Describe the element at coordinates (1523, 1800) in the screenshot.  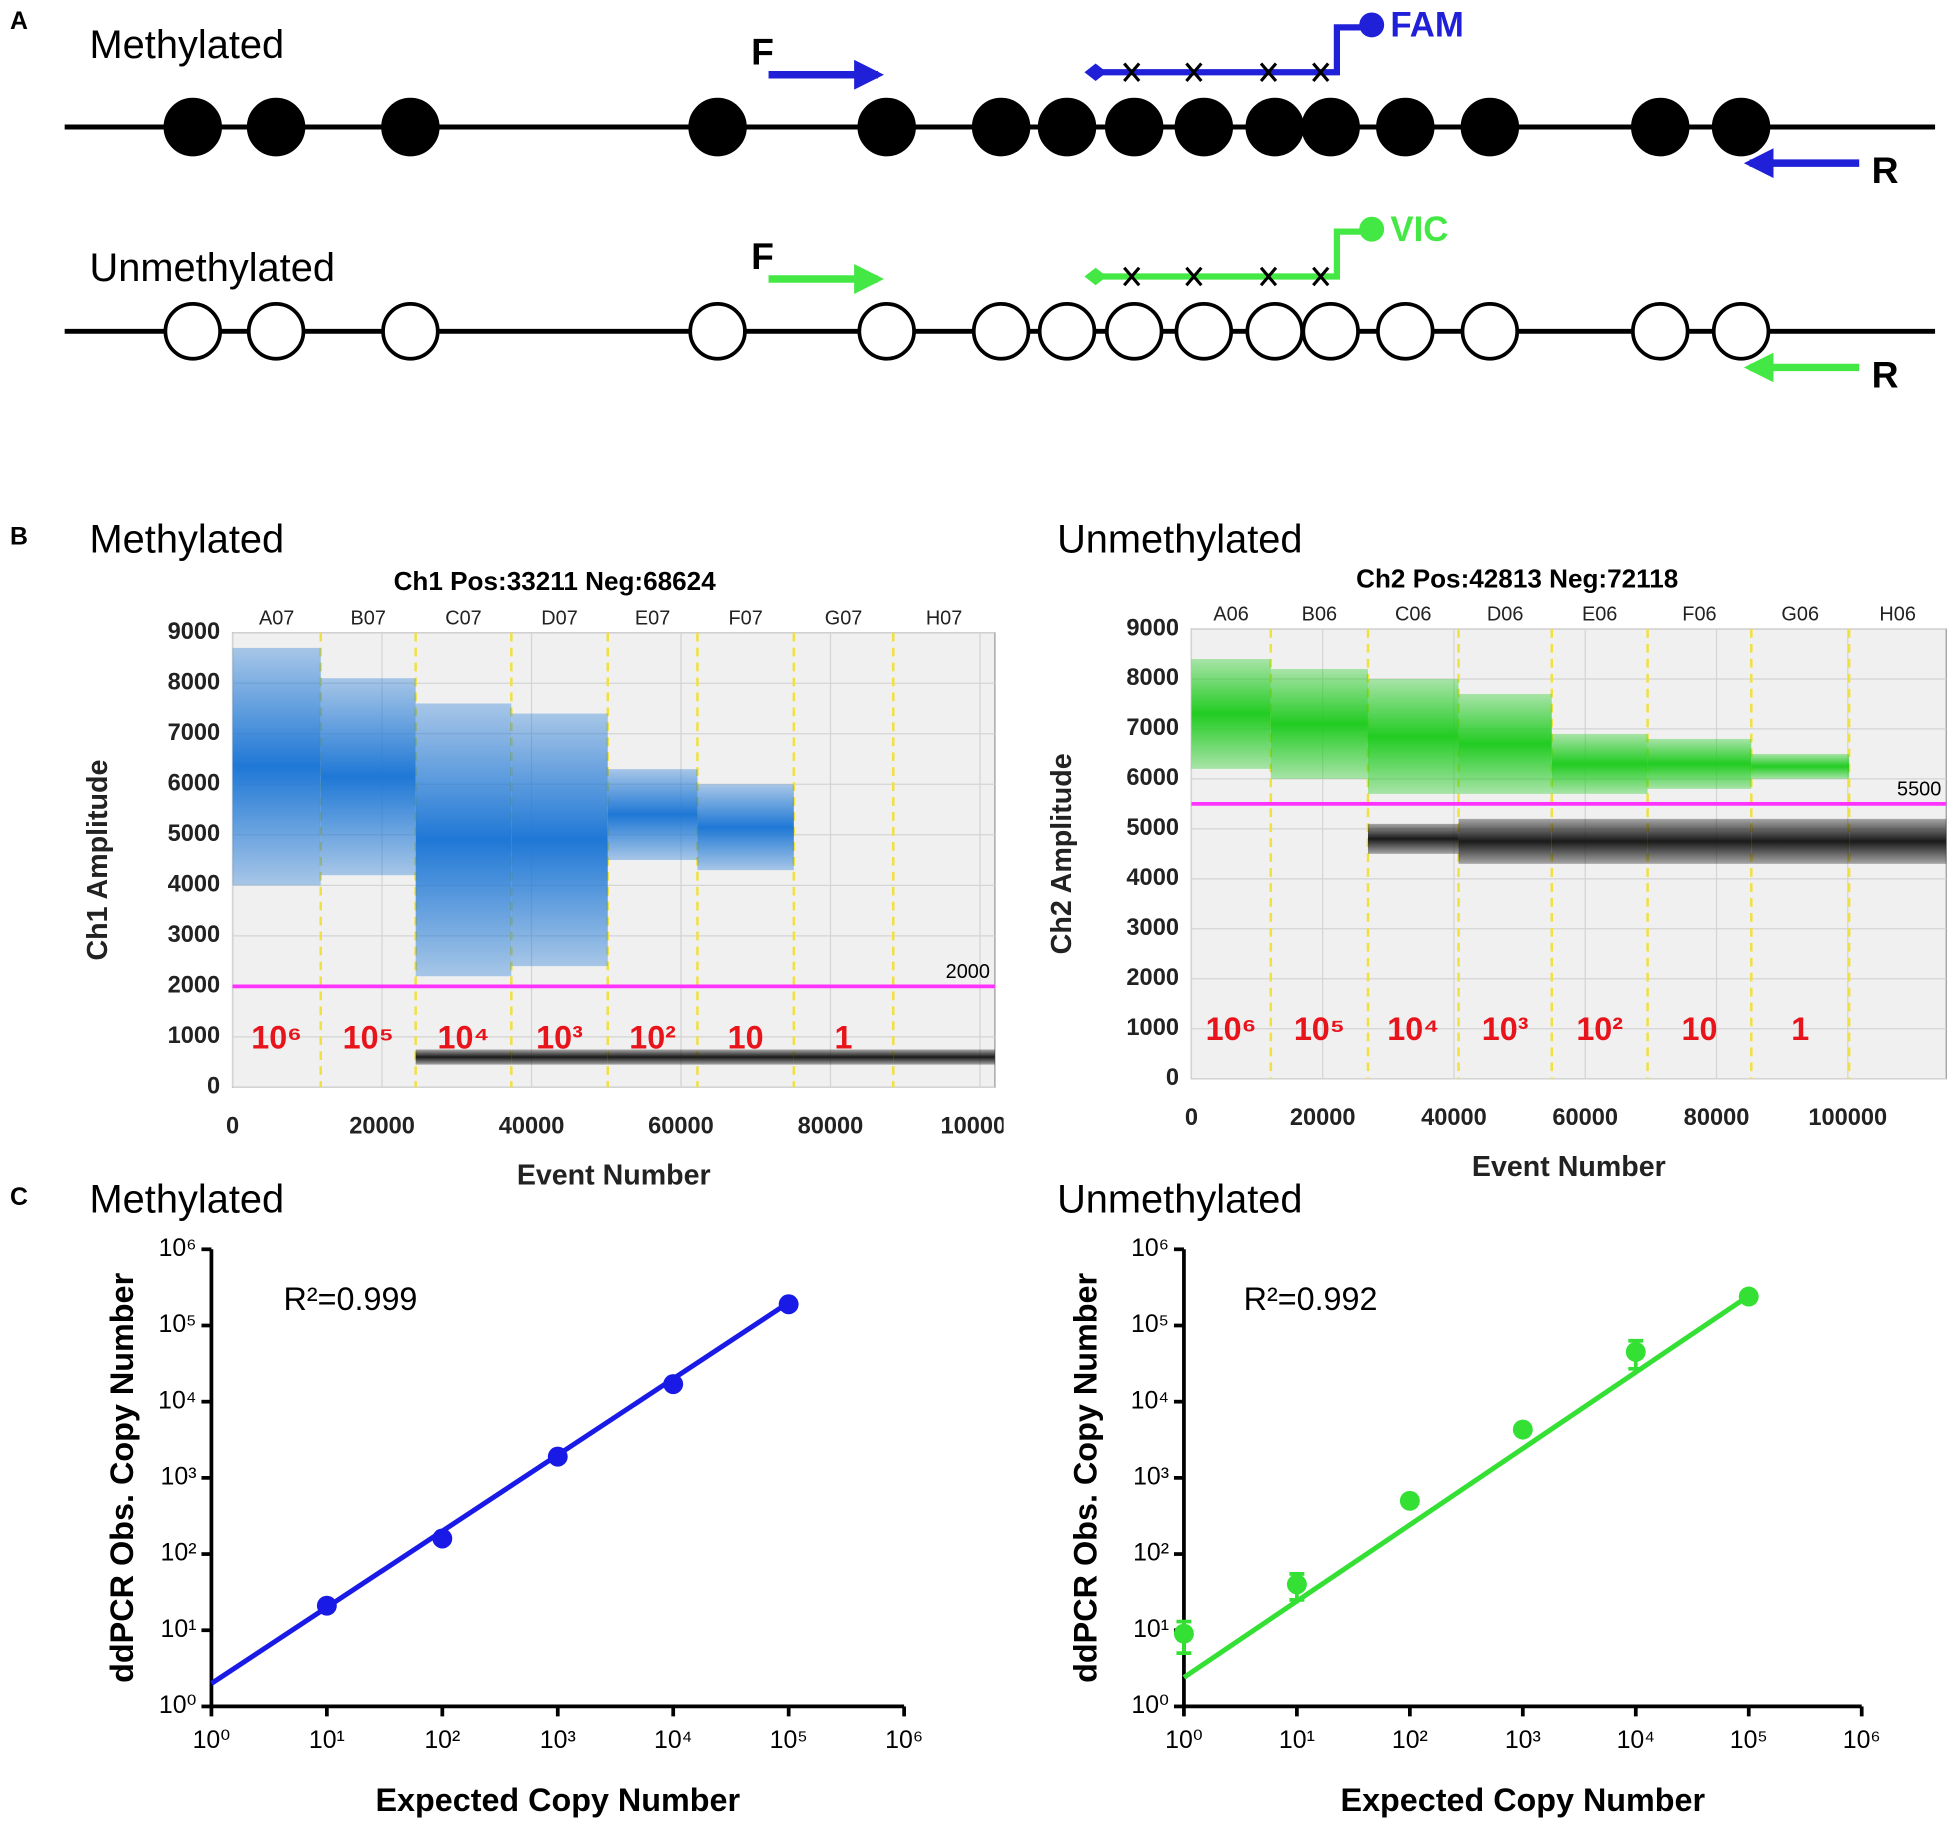
I see `x-axis-label: Expected Copy Number` at that location.